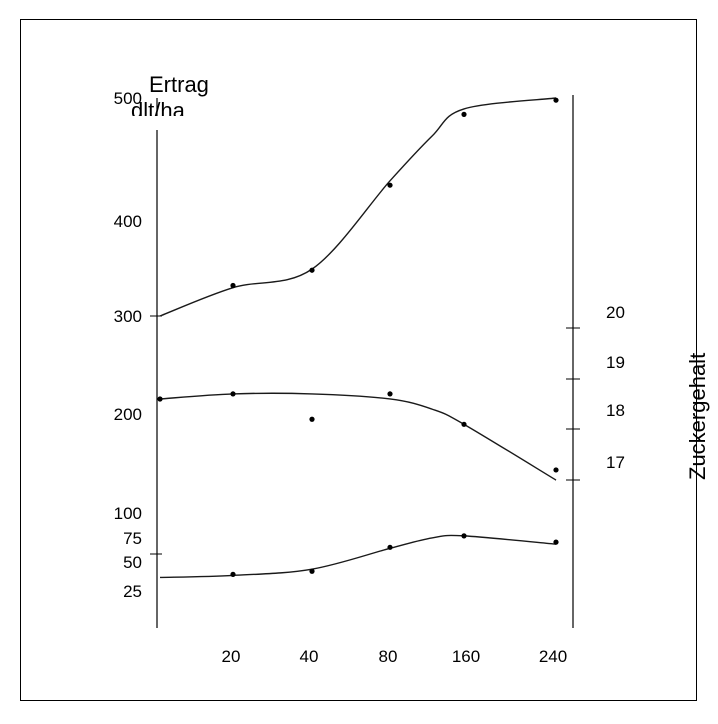 Image resolution: width=718 pixels, height=724 pixels. I want to click on unit-label-clip, so click(178, 123).